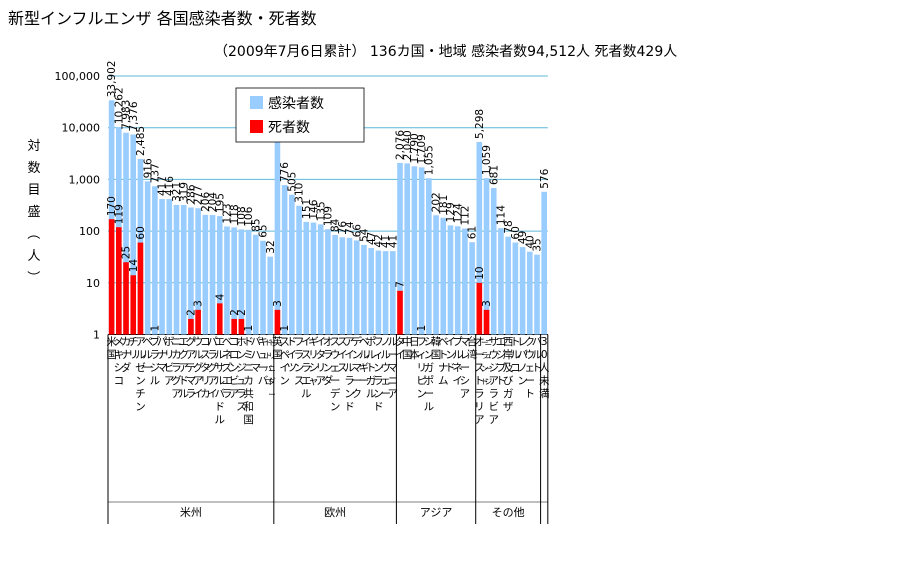 This screenshot has width=910, height=562. Describe the element at coordinates (213, 202) in the screenshot. I see `data-label-infected: 204` at that location.